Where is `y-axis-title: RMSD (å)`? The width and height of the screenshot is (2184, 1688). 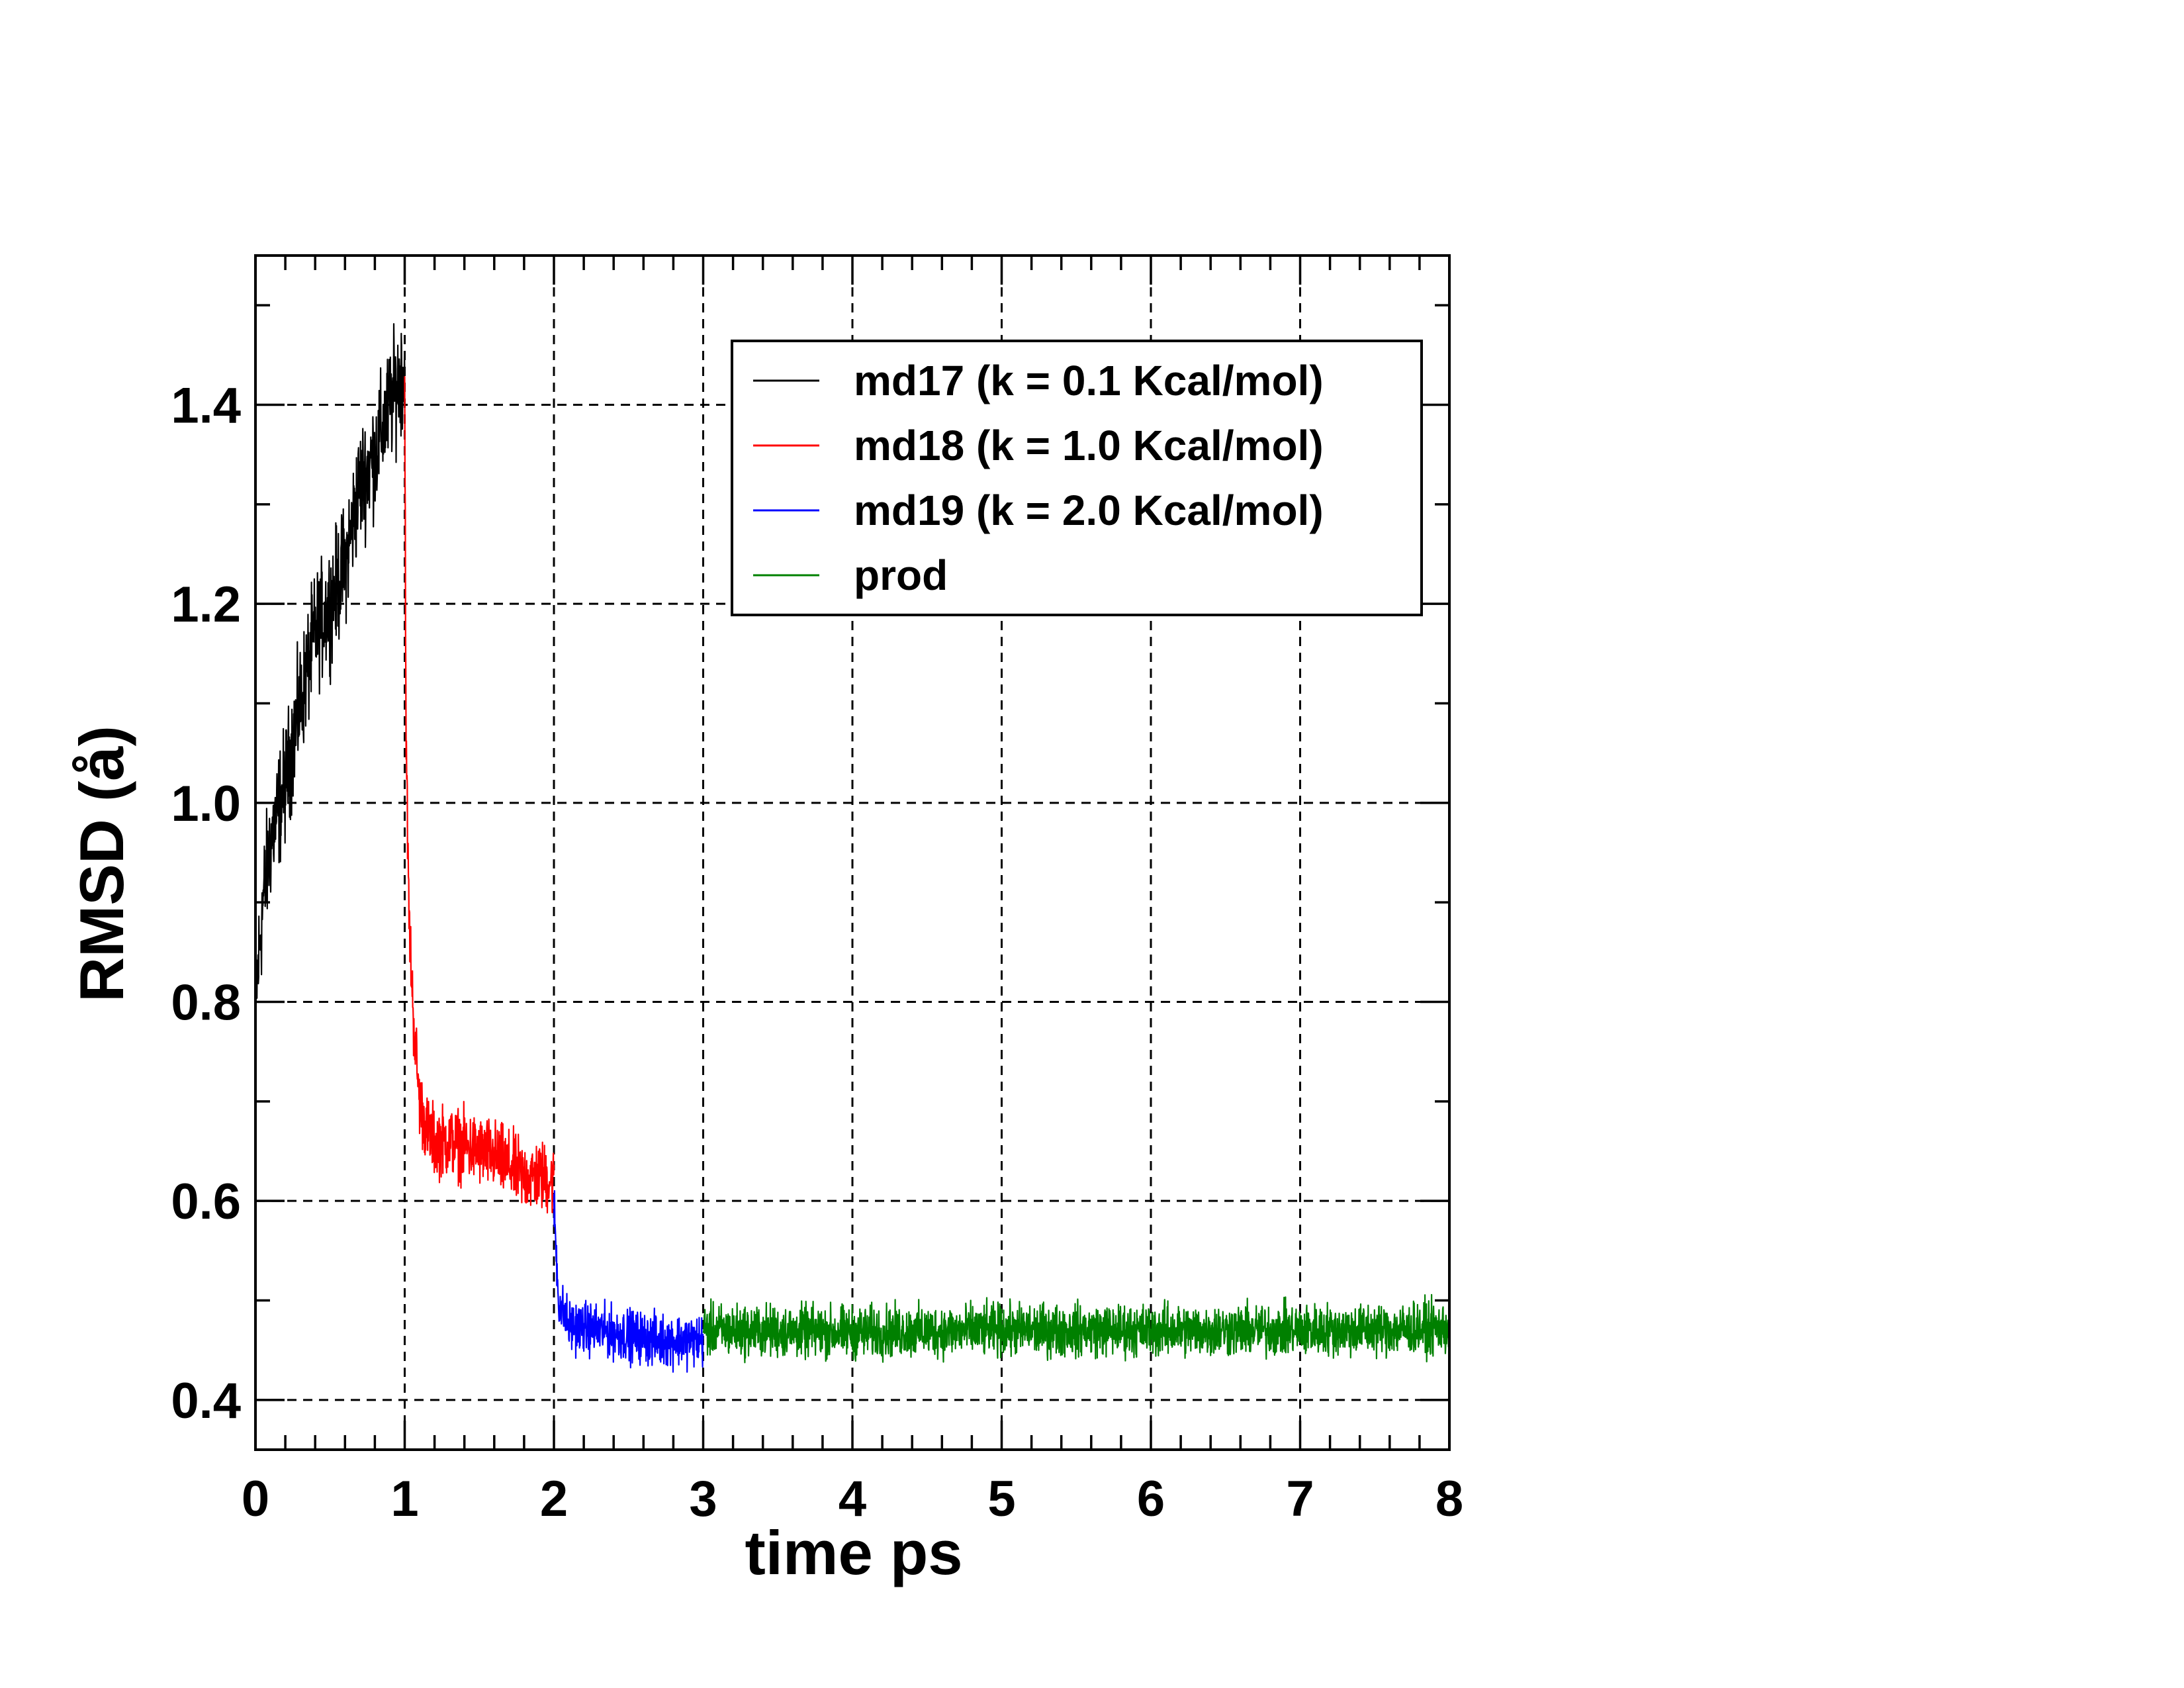 y-axis-title: RMSD (å) is located at coordinates (101, 864).